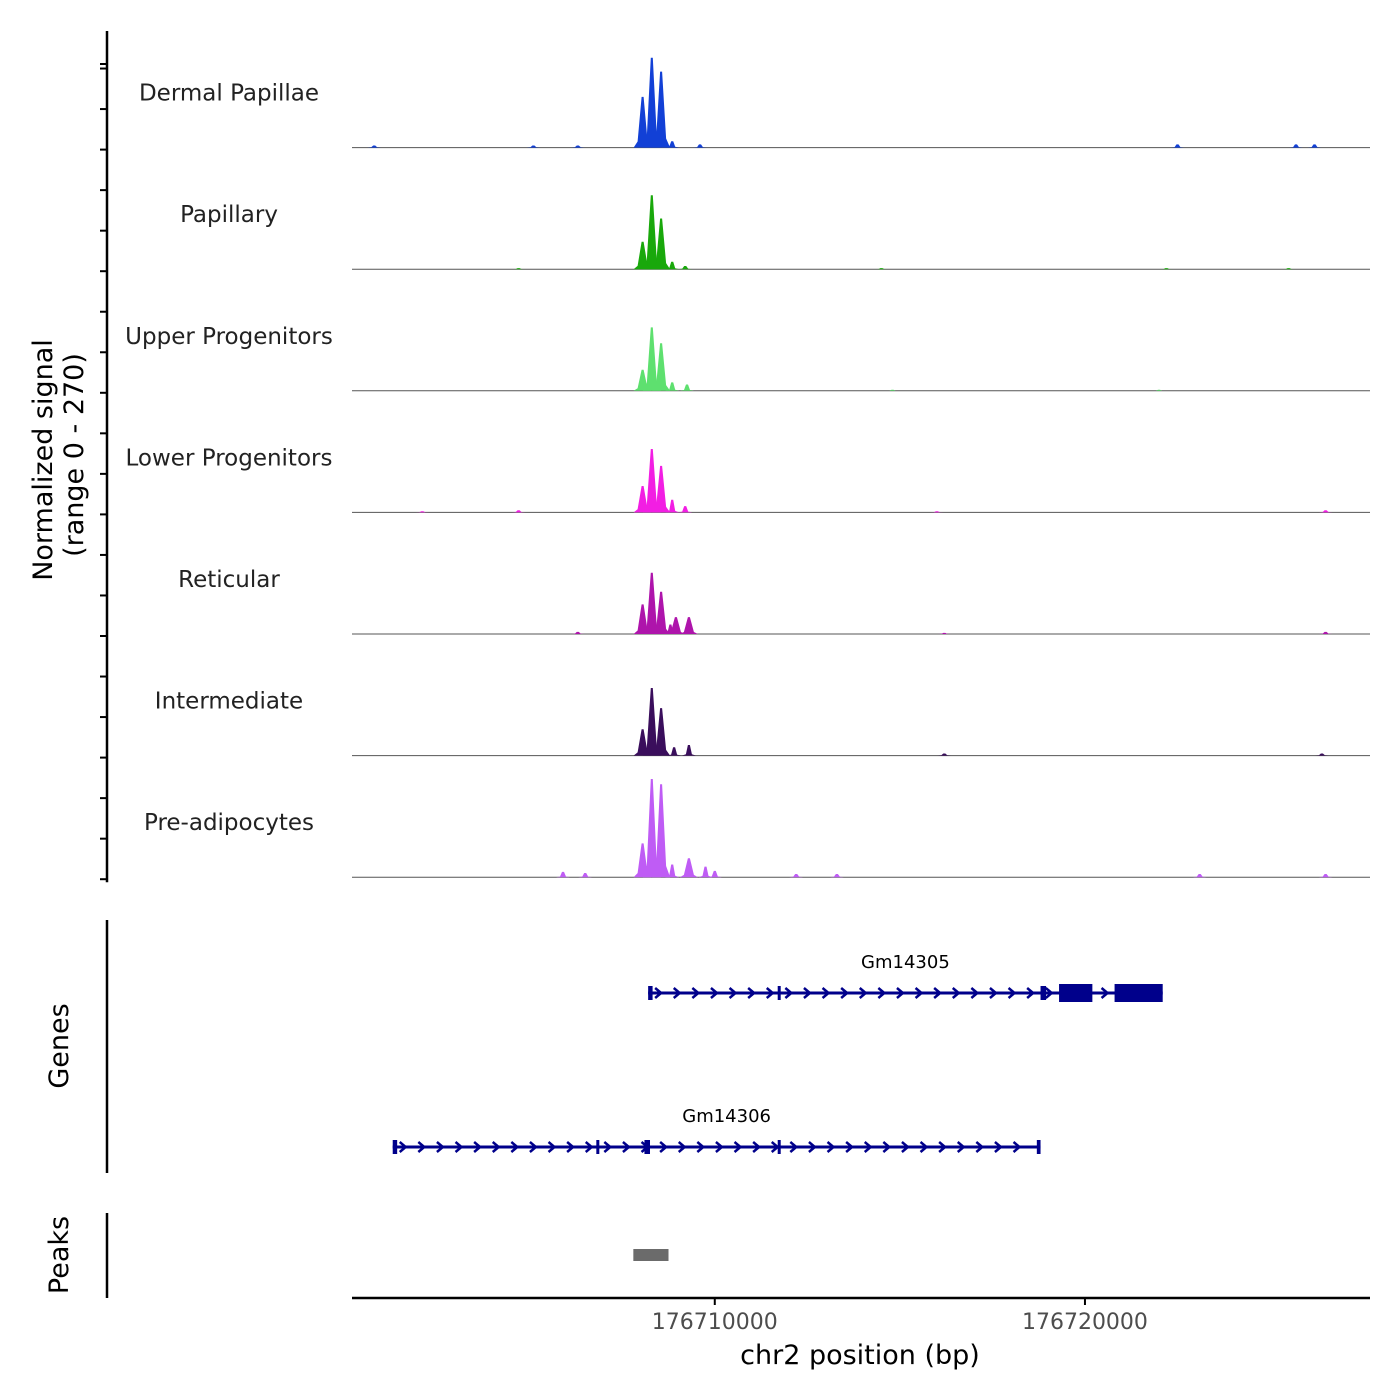 The width and height of the screenshot is (1400, 1400). Describe the element at coordinates (716, 1130) in the screenshot. I see `gene-model: Gm14306` at that location.